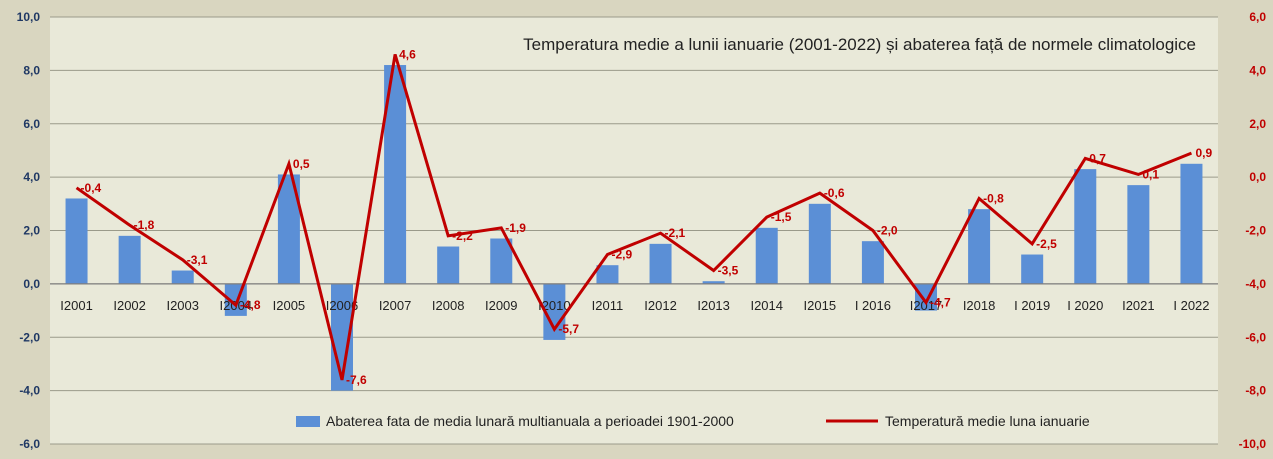 This screenshot has width=1273, height=459. What do you see at coordinates (987, 421) in the screenshot?
I see `legend-line-label: Temperatură medie luna ianuarie` at bounding box center [987, 421].